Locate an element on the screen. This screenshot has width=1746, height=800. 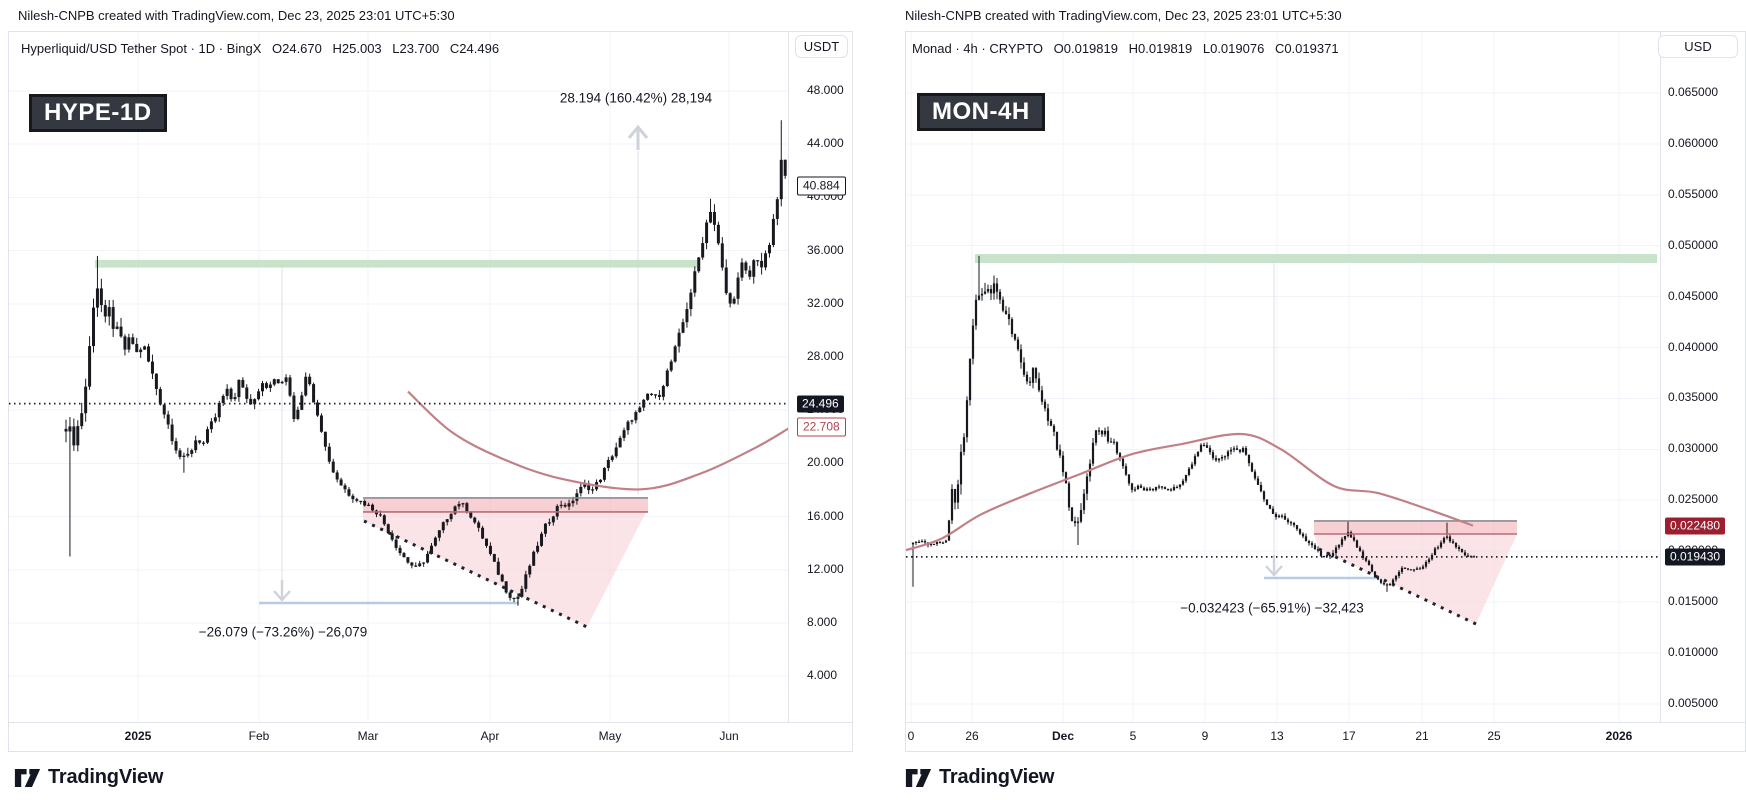
time-axis-label: 5 is located at coordinates (1133, 736).